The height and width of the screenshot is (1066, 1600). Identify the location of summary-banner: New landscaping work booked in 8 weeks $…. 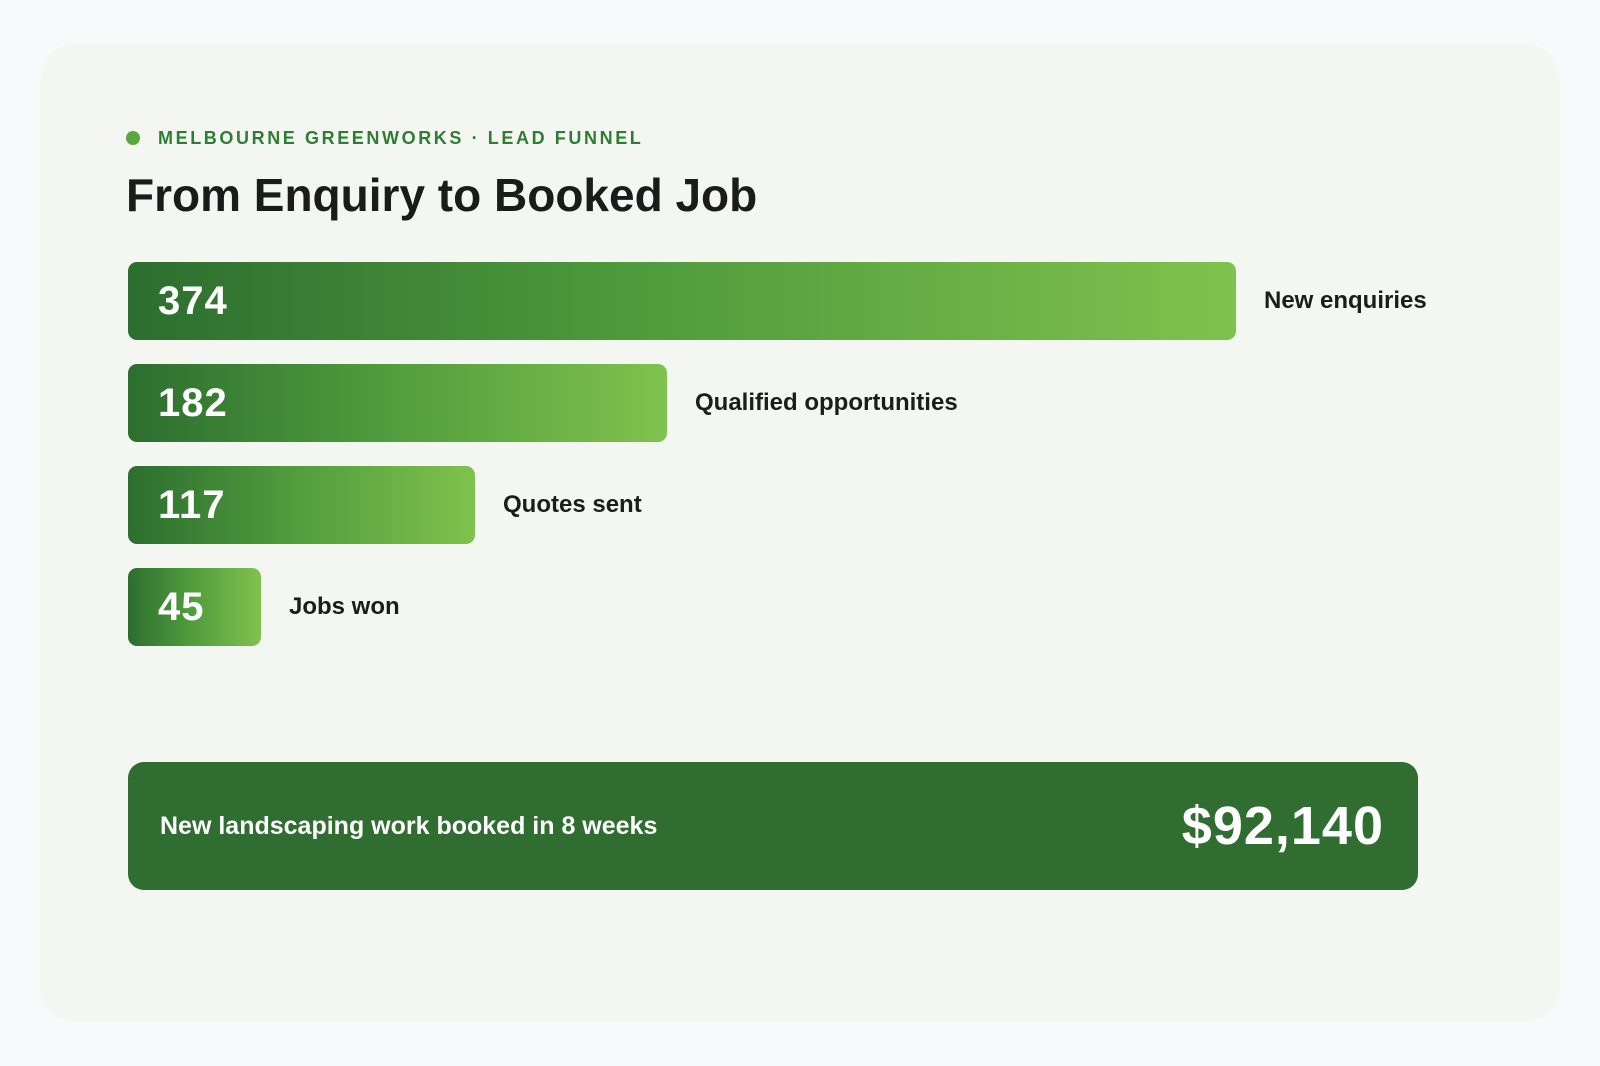
(773, 826).